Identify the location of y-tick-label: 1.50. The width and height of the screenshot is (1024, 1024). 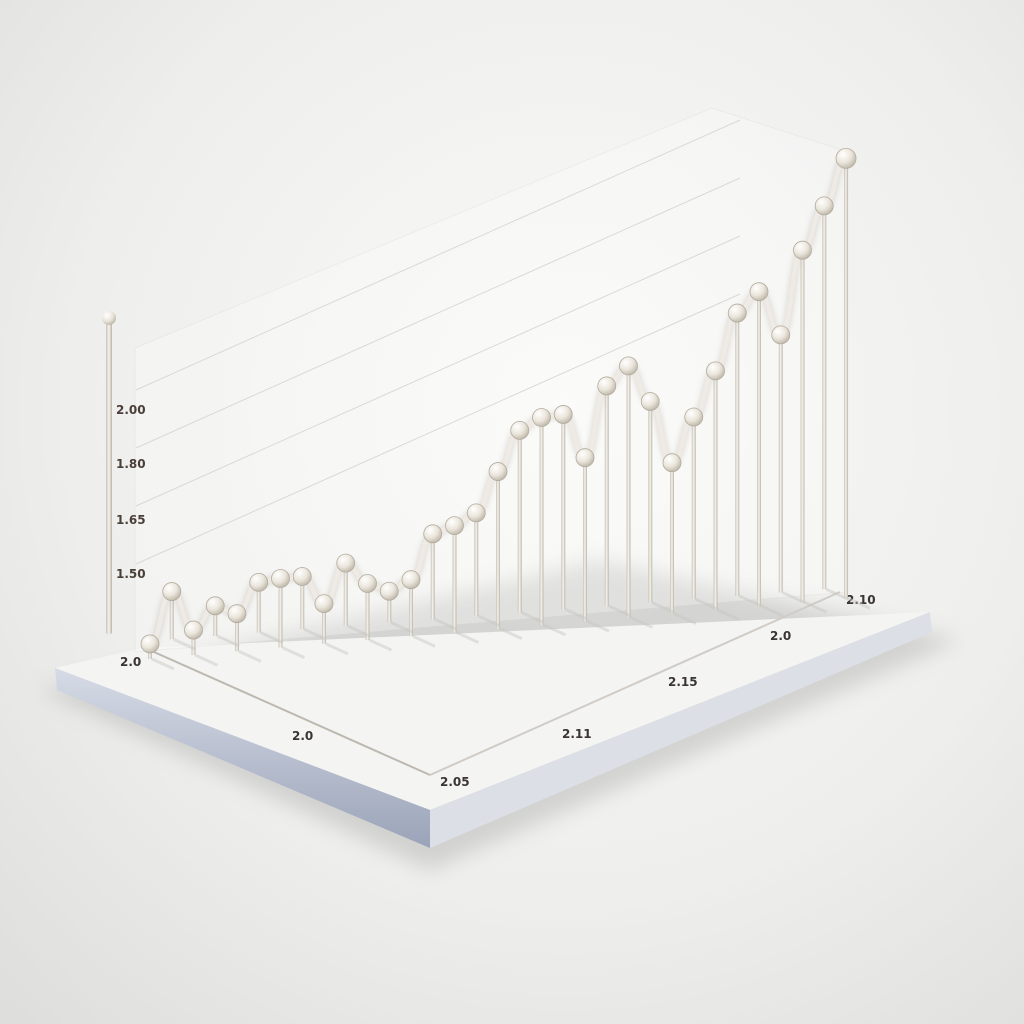
(131, 574).